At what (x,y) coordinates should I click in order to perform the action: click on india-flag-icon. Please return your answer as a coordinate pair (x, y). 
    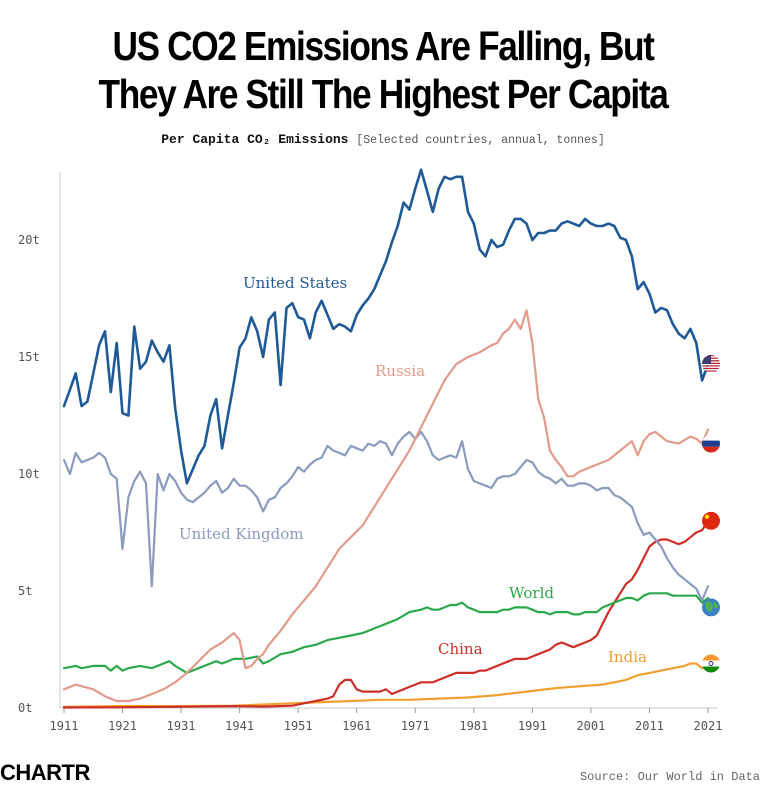
    Looking at the image, I should click on (711, 663).